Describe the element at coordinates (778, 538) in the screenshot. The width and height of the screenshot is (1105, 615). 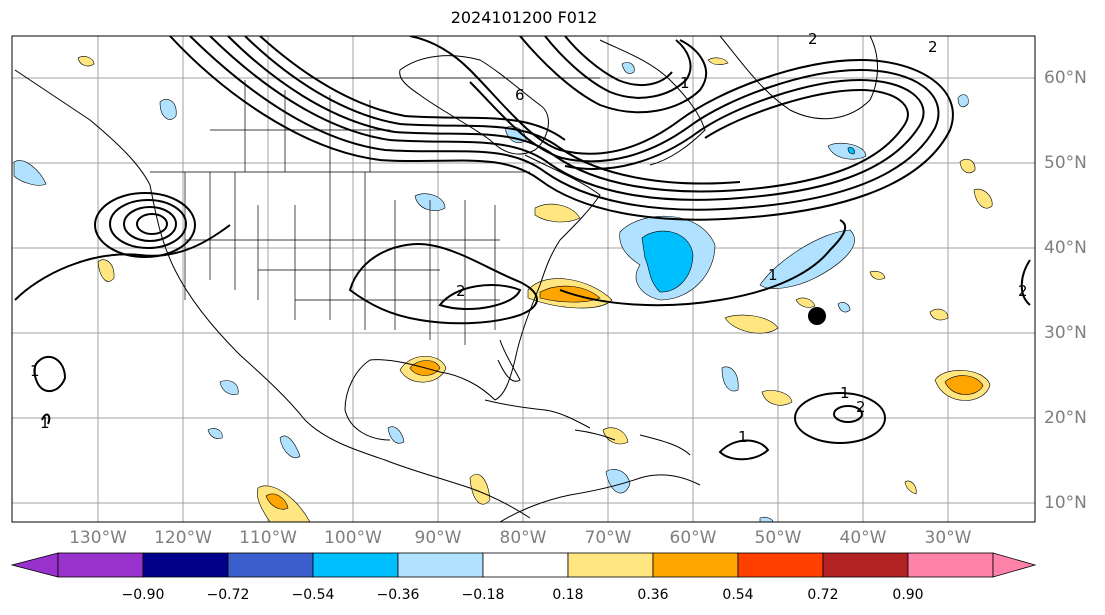
I see `lon-label: 50°W` at that location.